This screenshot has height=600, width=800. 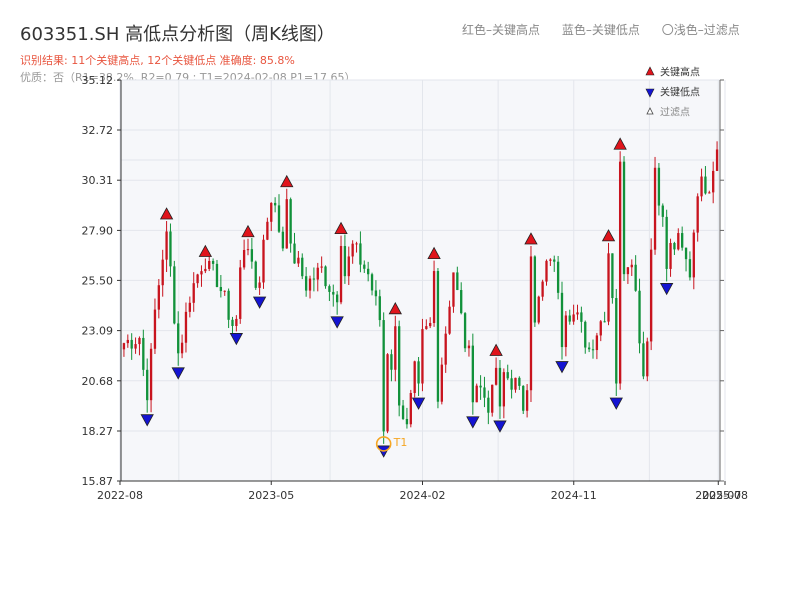 I want to click on legend-item-label: 关键低点, so click(x=680, y=92).